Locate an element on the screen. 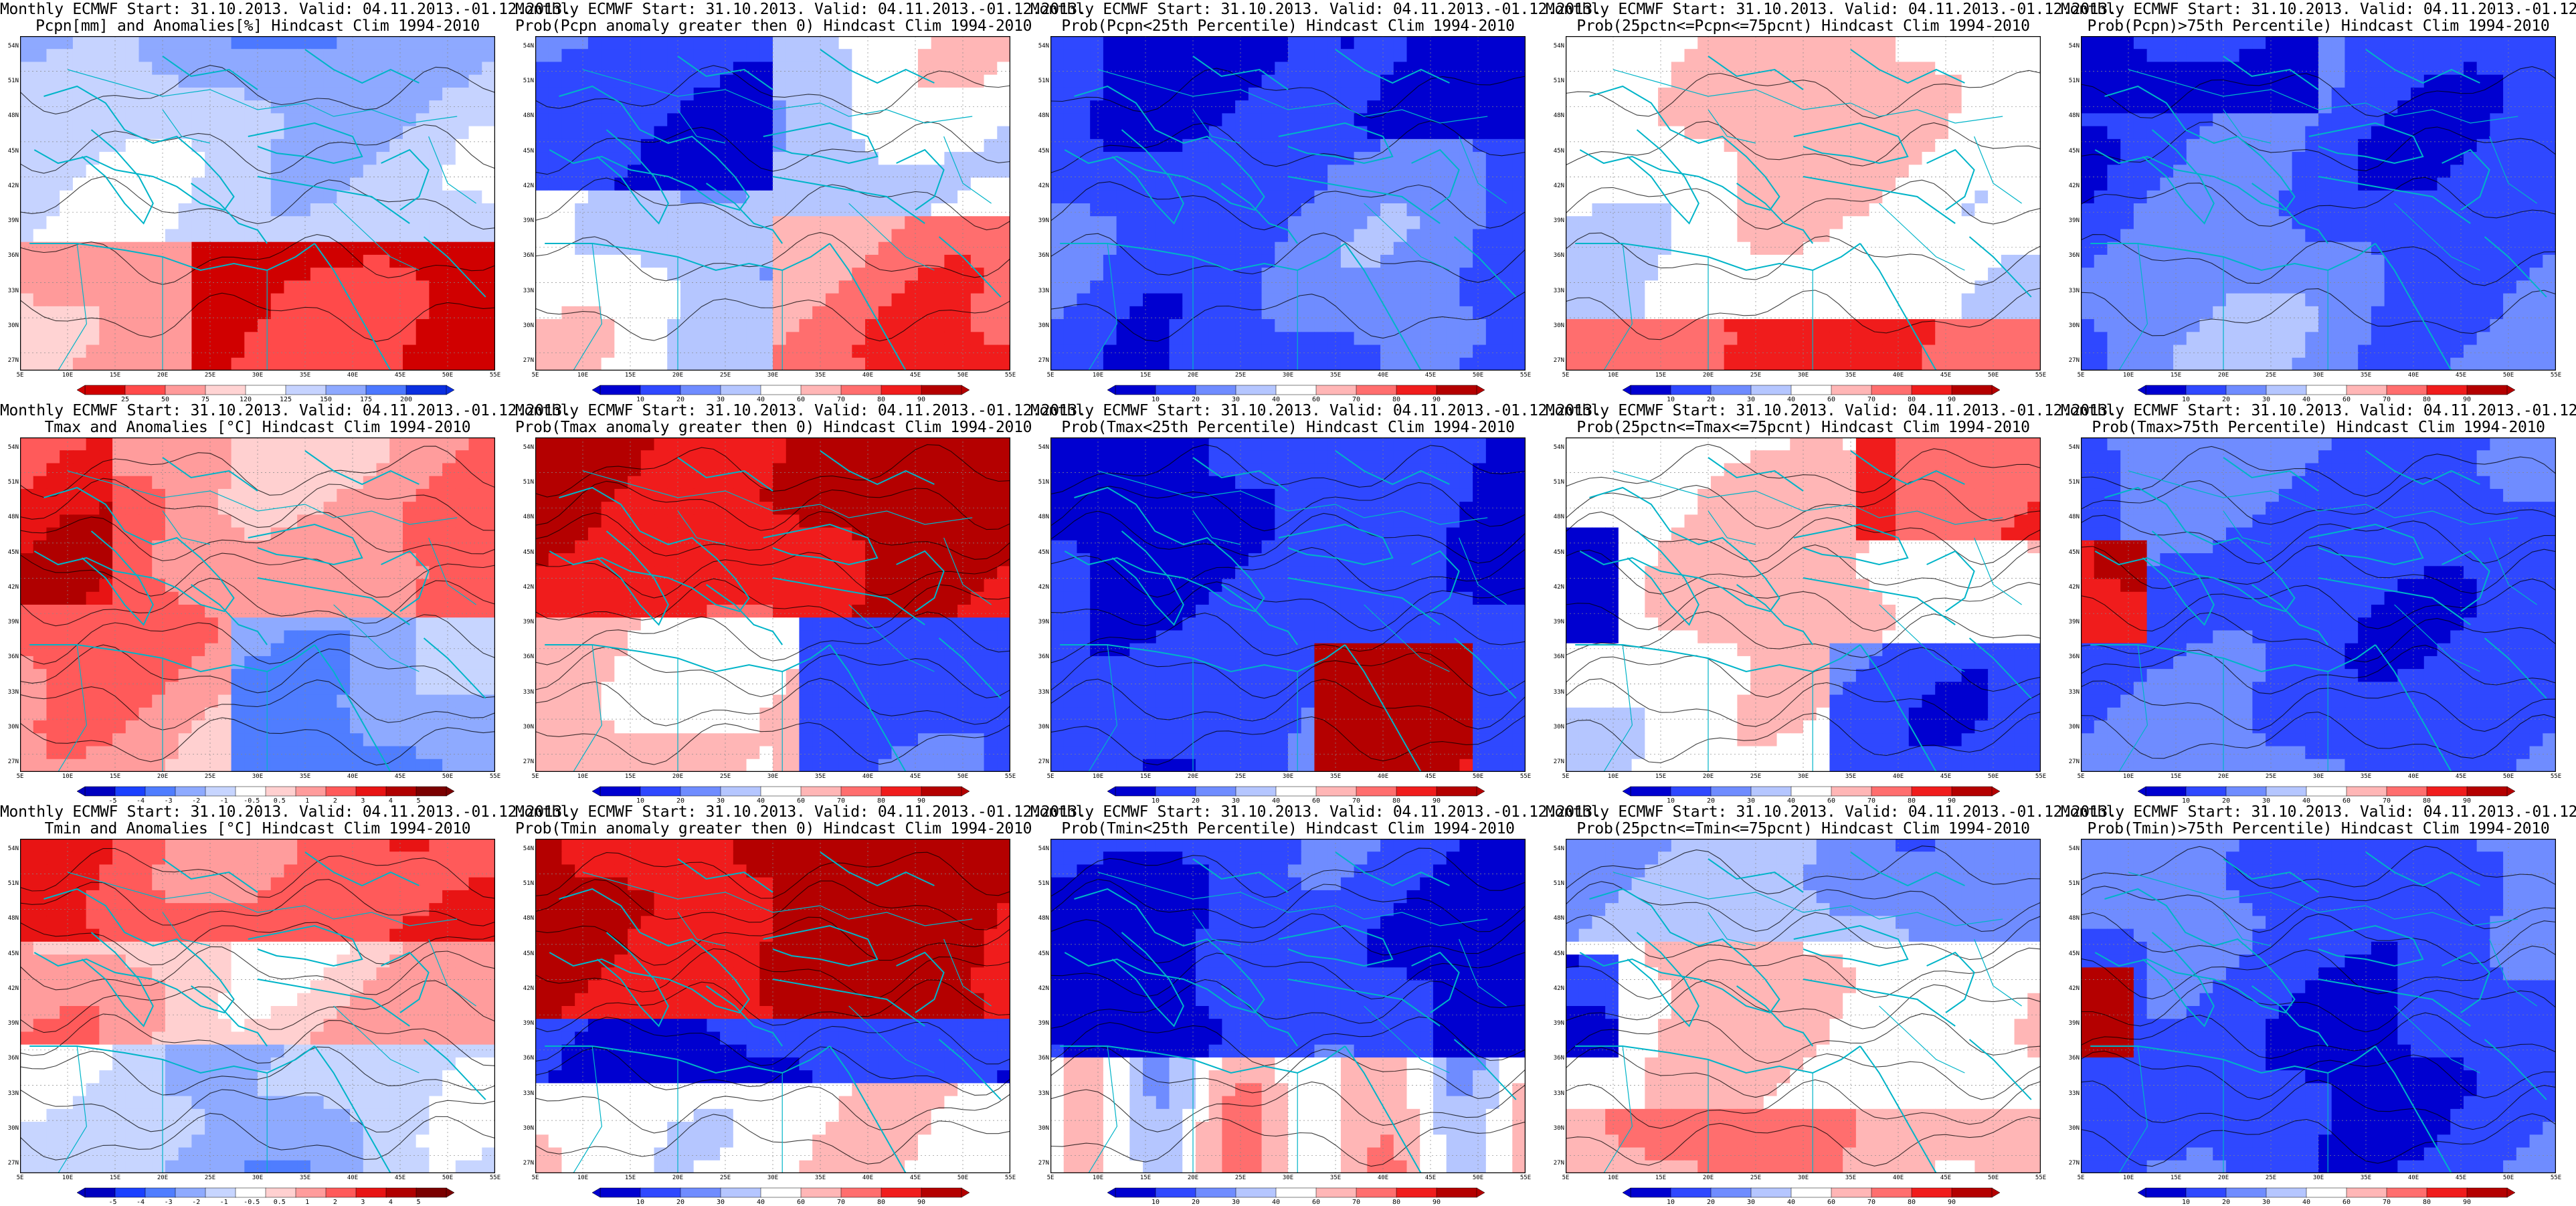 This screenshot has height=1206, width=2576. lat-tick-label: 27N is located at coordinates (526, 360).